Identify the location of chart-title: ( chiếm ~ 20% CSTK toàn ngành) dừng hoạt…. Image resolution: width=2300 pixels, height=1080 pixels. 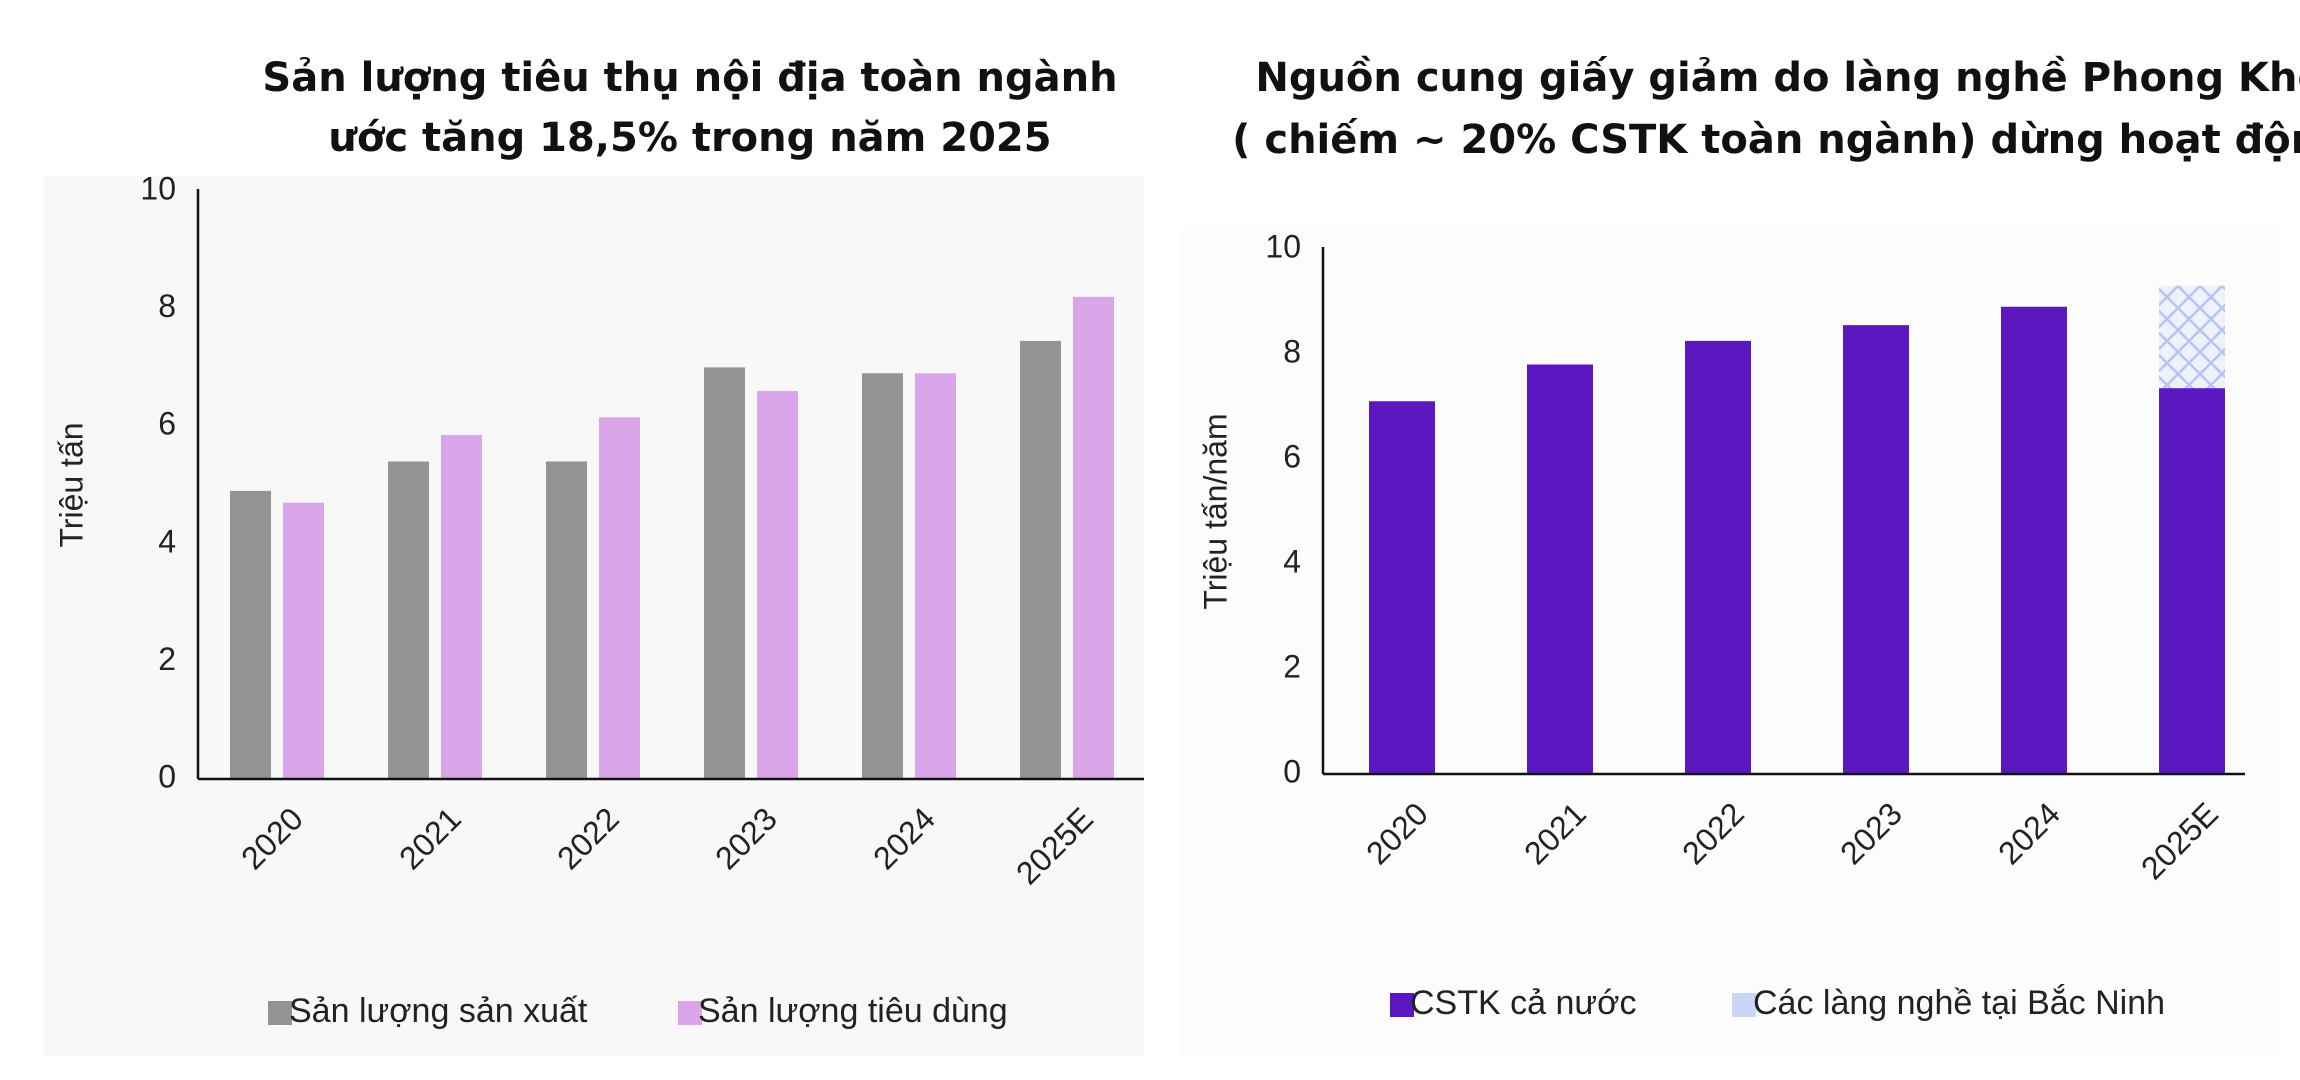
(1766, 140).